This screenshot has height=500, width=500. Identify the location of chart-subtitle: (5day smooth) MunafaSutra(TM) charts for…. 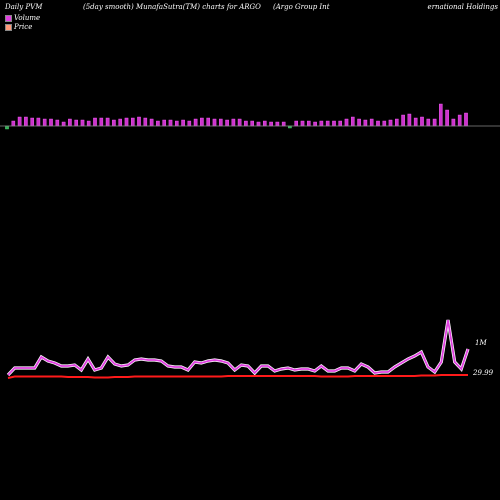
(172, 7).